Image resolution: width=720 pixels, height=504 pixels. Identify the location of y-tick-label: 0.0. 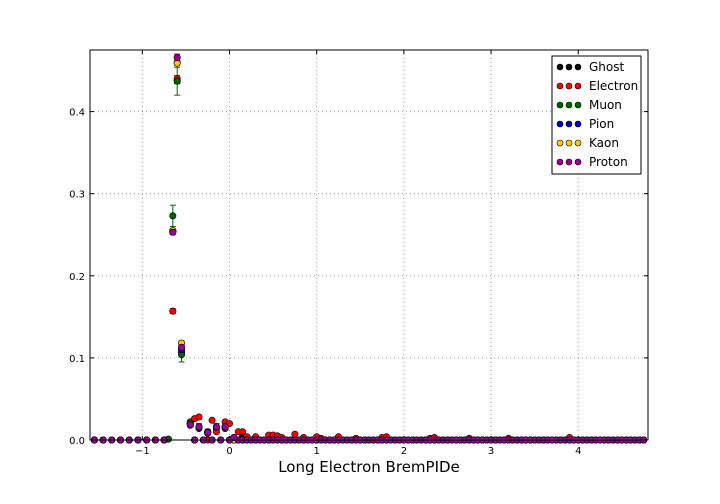
(77, 441).